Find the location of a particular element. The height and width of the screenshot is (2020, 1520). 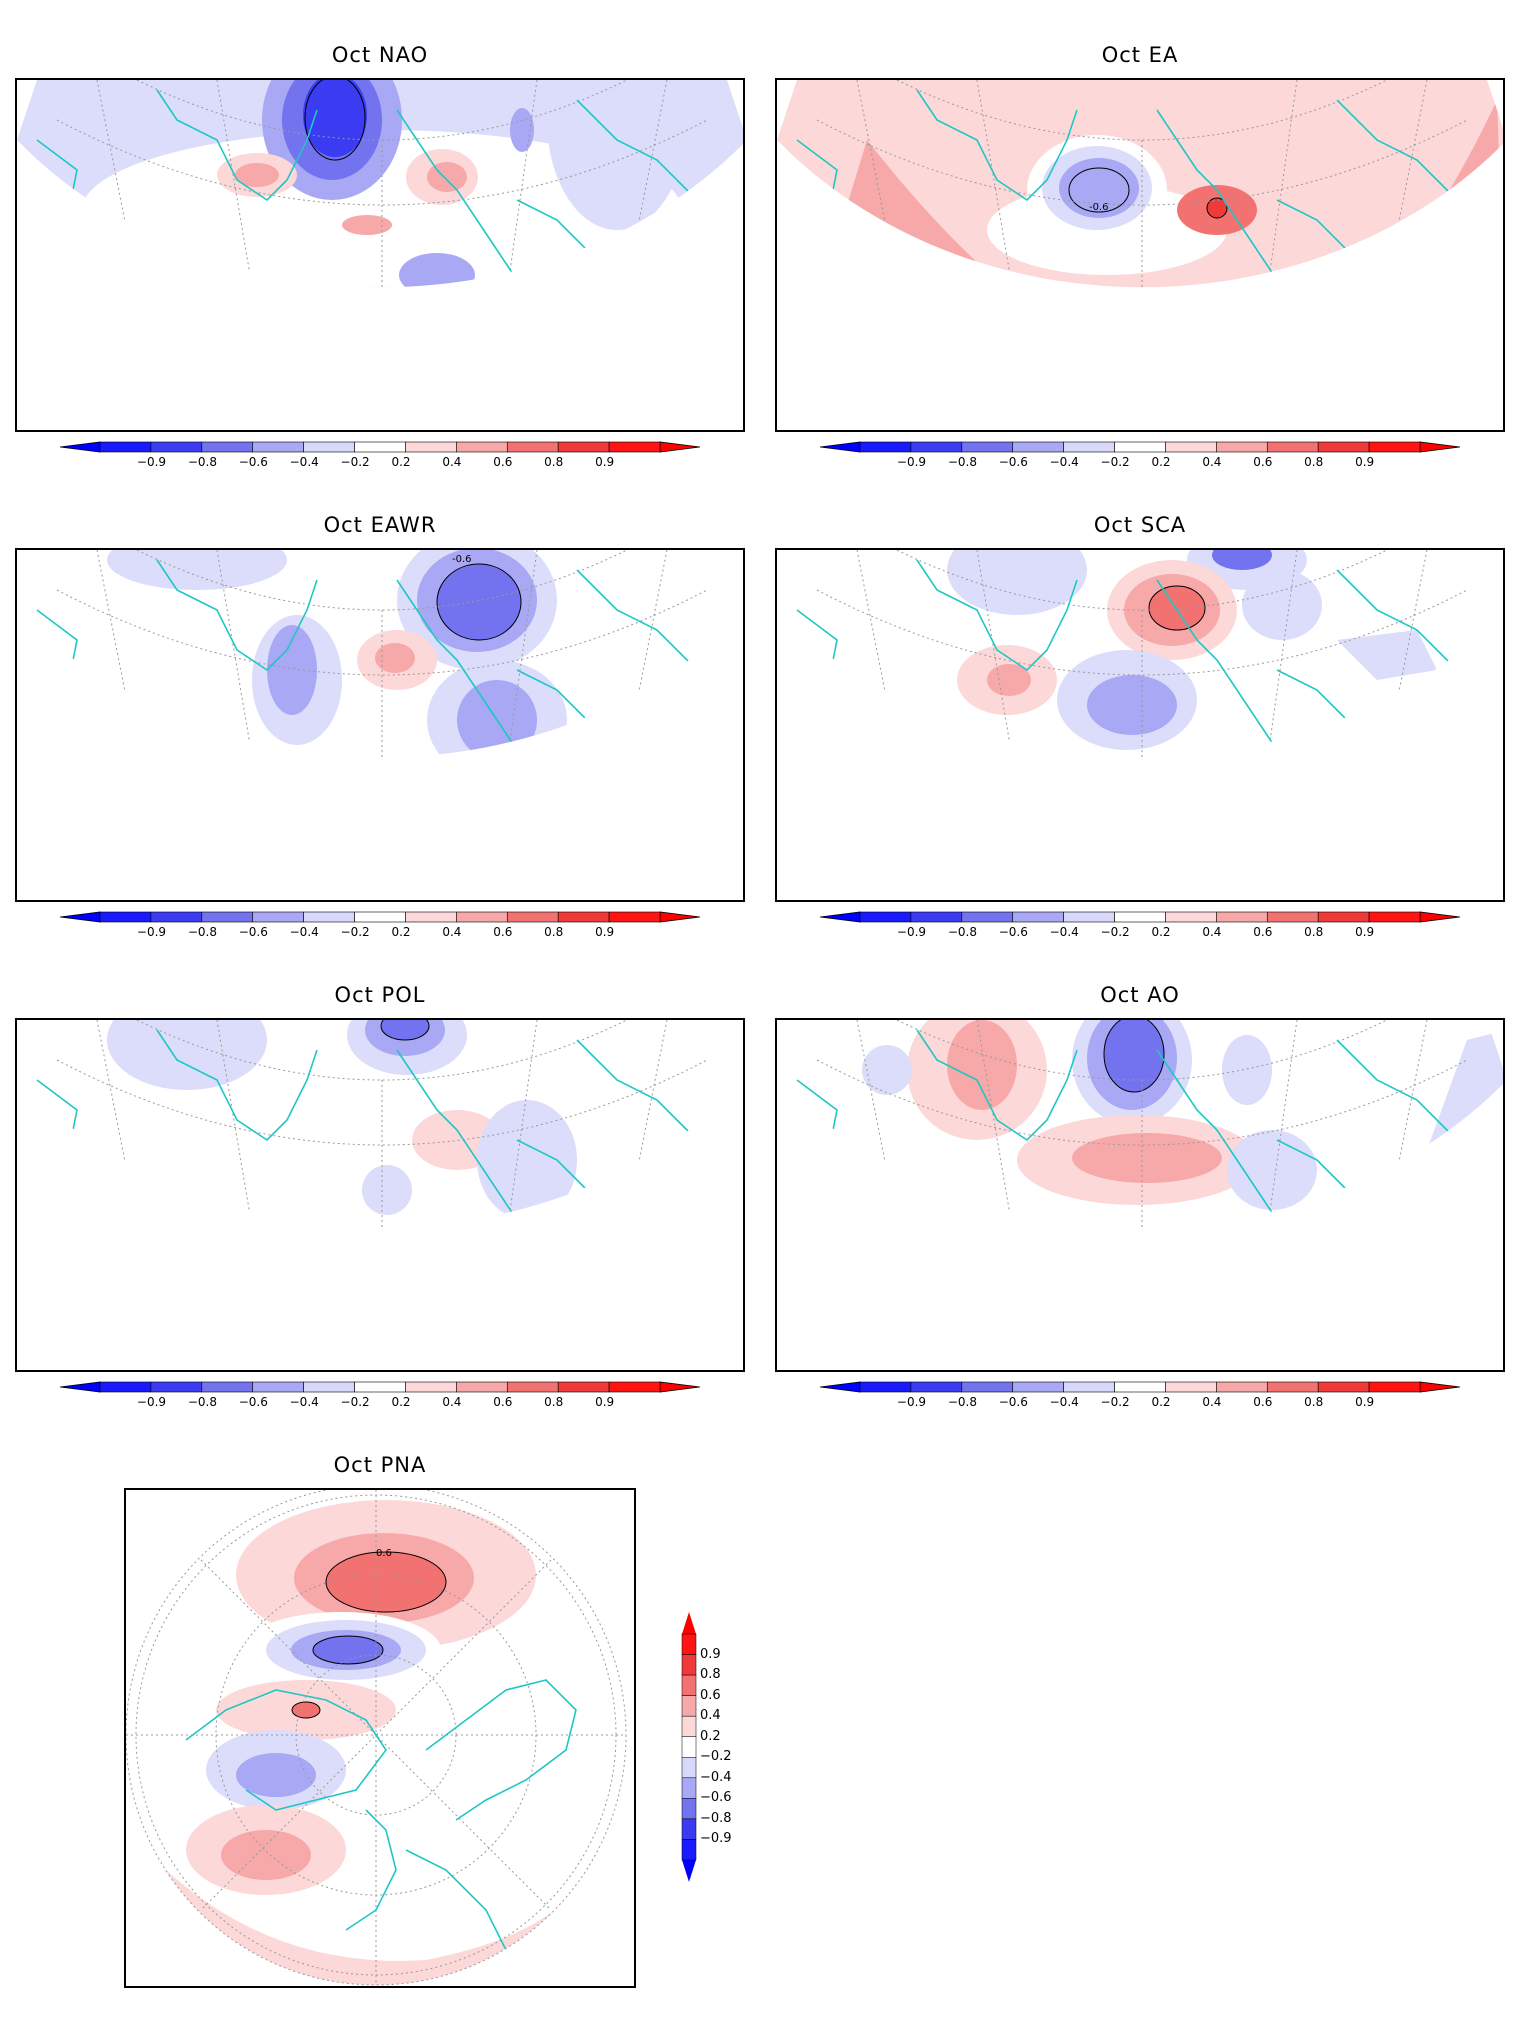

map-pol is located at coordinates (380, 1195).